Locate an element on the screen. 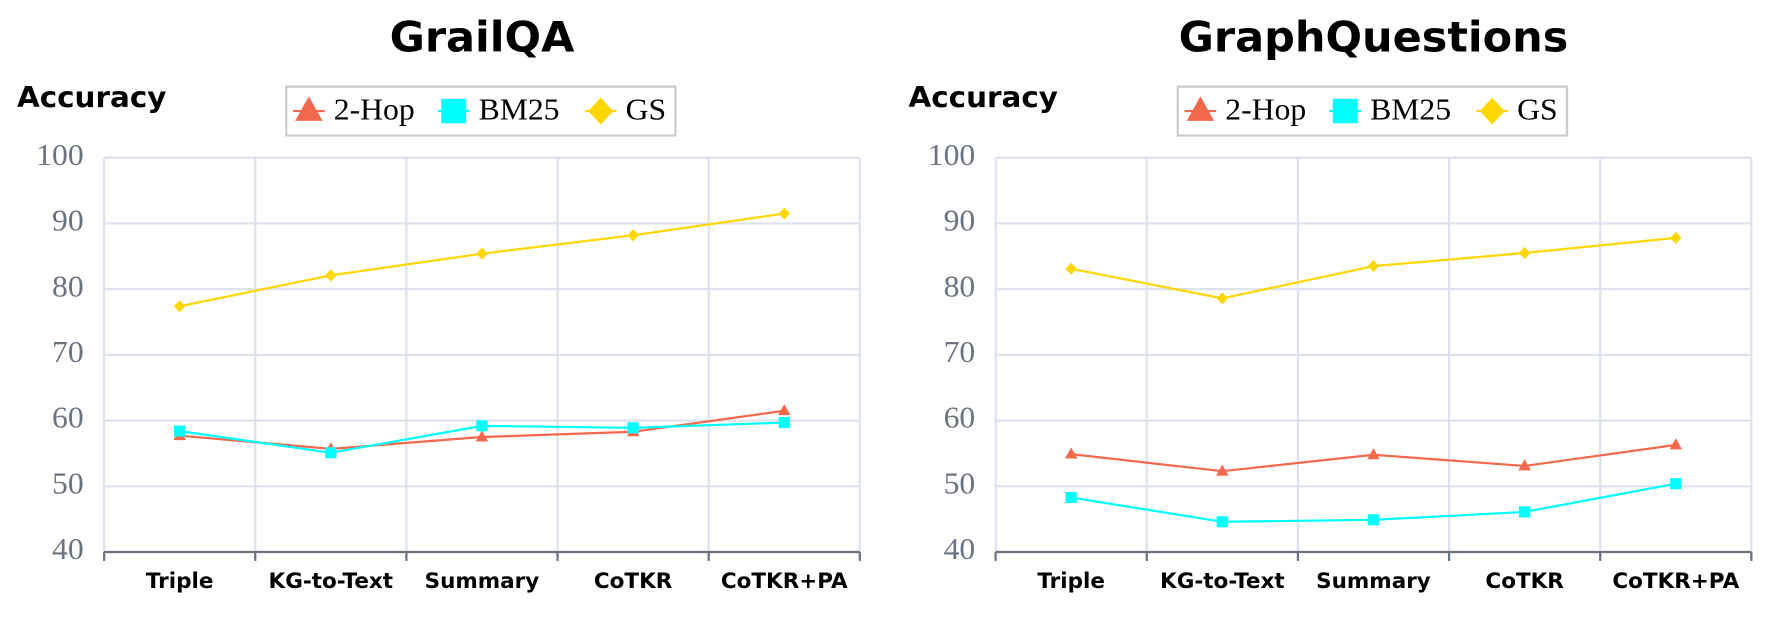 The height and width of the screenshot is (622, 1774). series-line is located at coordinates (482, 260).